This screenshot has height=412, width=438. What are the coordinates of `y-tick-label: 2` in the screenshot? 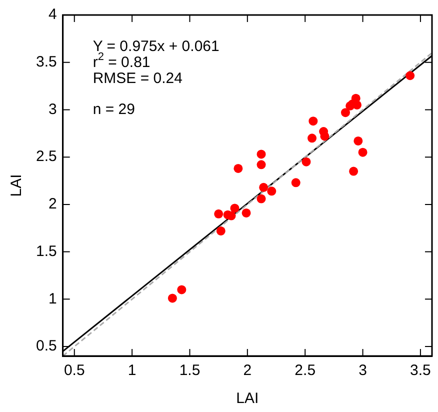 It's located at (52, 204).